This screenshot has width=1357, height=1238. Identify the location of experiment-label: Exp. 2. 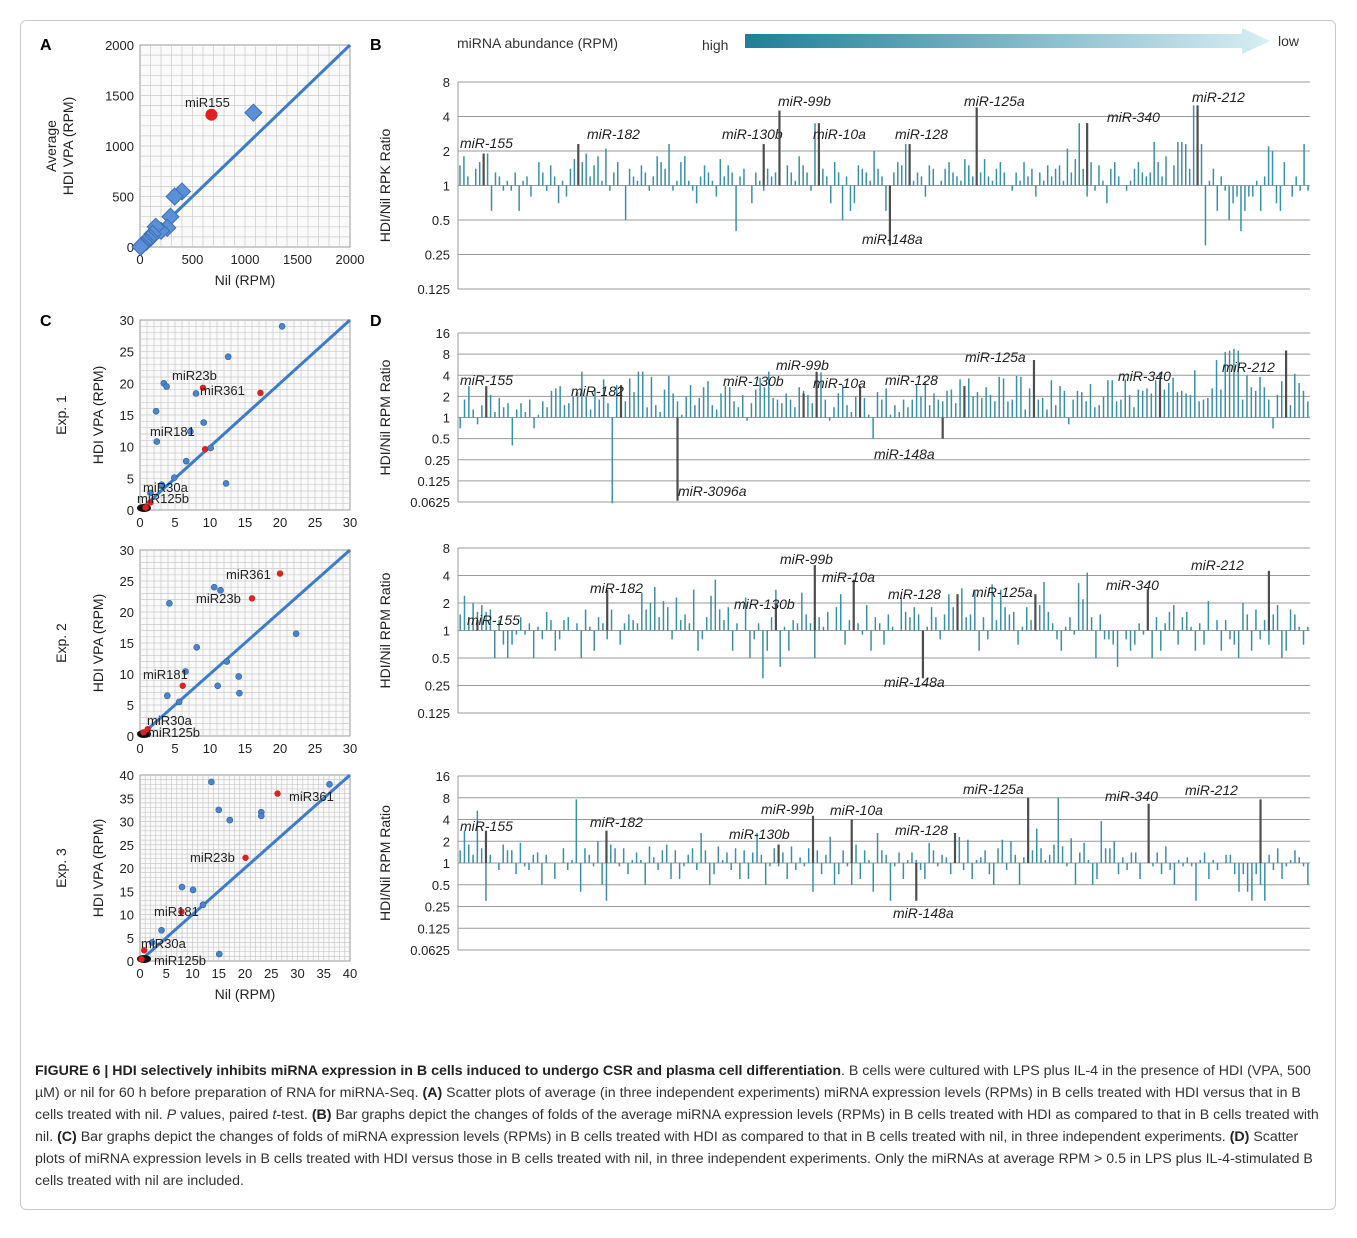
(61, 643).